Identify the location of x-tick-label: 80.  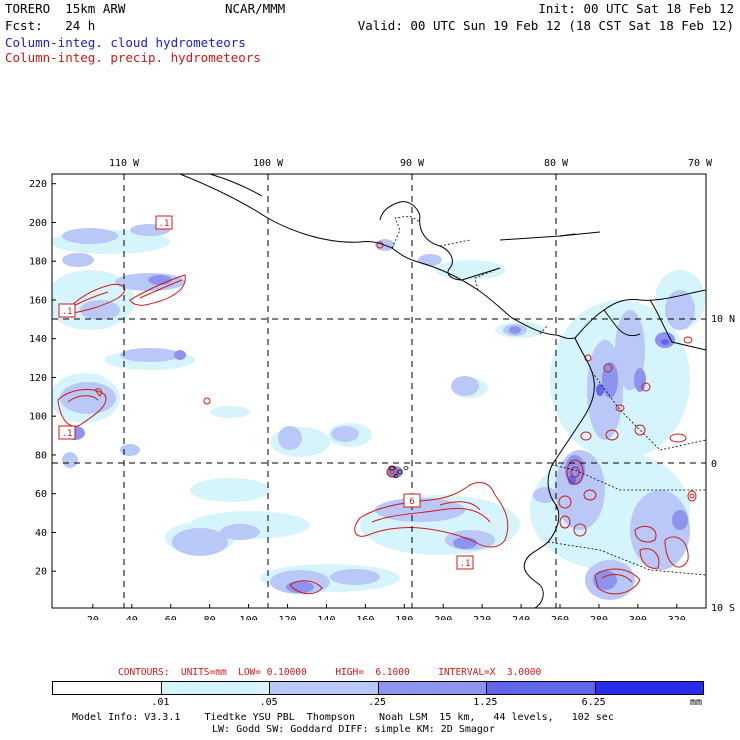
(210, 617).